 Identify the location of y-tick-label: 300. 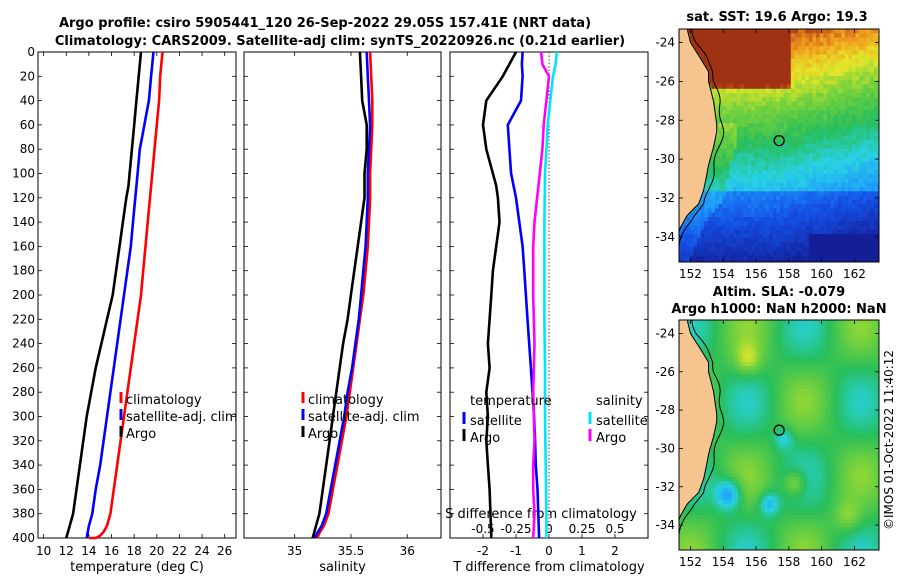
(23, 417).